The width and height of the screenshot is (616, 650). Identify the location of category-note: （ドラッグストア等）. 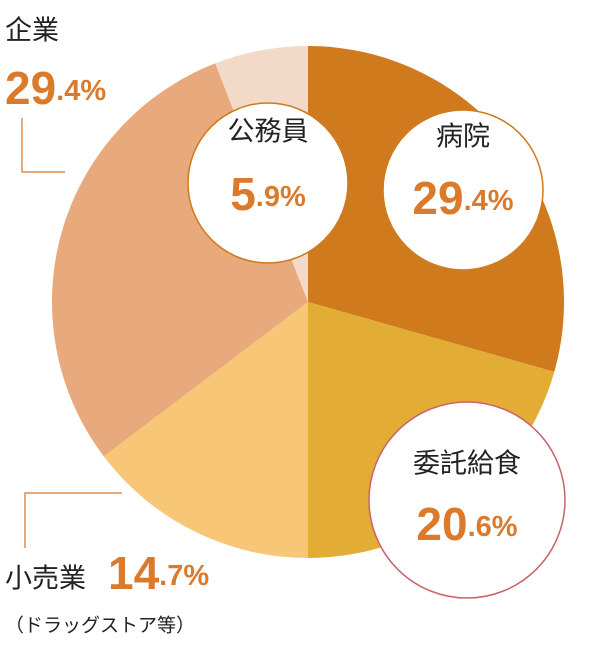
(100, 626).